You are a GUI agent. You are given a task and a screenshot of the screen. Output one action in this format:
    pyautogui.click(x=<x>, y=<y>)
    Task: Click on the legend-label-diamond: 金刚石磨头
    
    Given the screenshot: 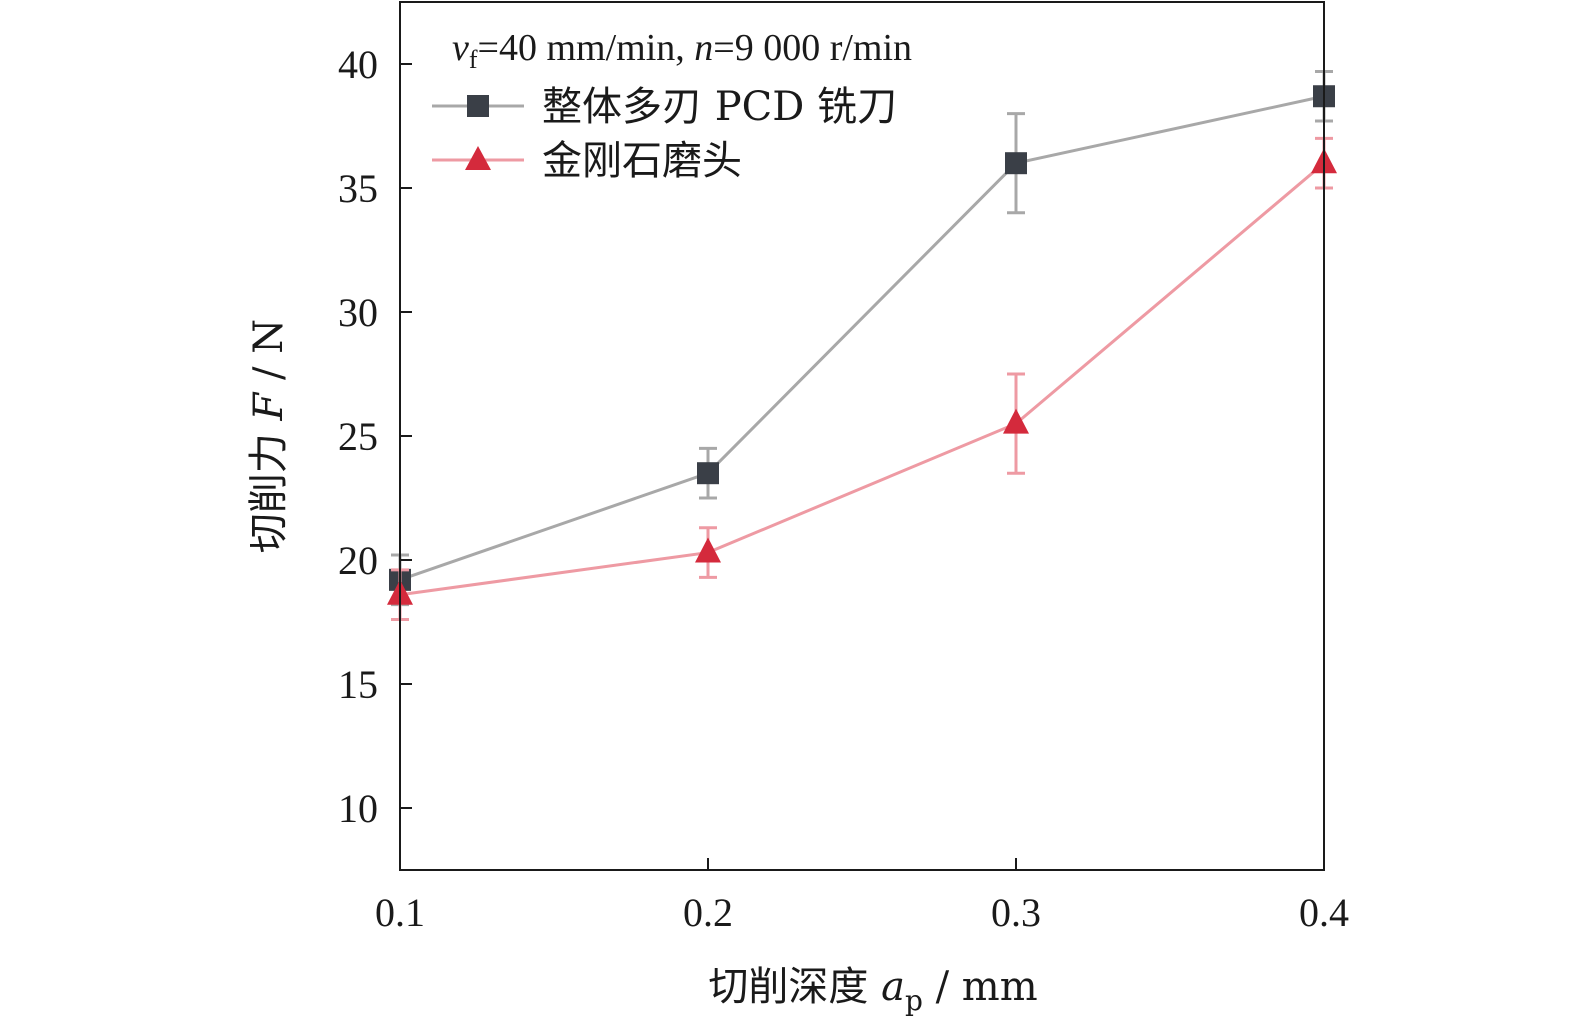 What is the action you would take?
    pyautogui.click(x=642, y=161)
    